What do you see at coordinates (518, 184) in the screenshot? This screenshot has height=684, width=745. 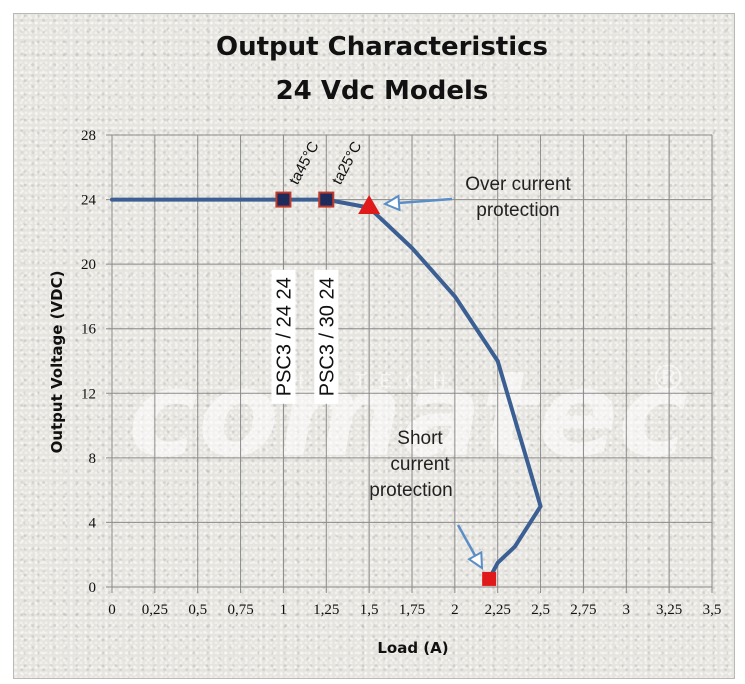 I see `over-current-label-line-1: Over current` at bounding box center [518, 184].